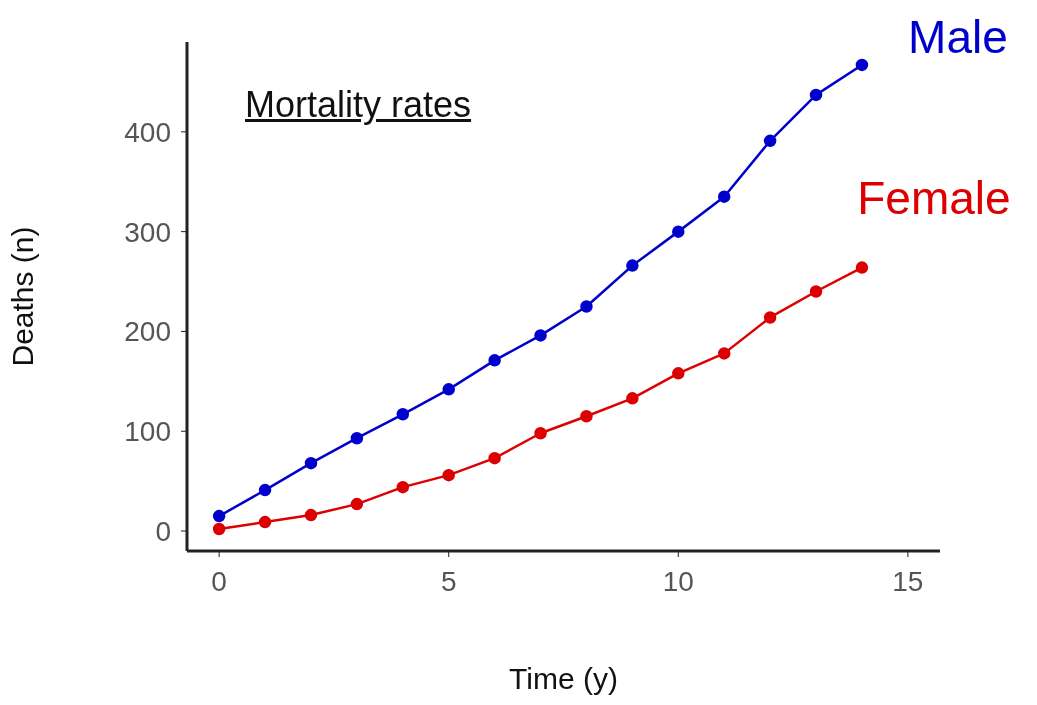 The width and height of the screenshot is (1037, 705). Describe the element at coordinates (908, 581) in the screenshot. I see `x-tick-label: 15` at that location.